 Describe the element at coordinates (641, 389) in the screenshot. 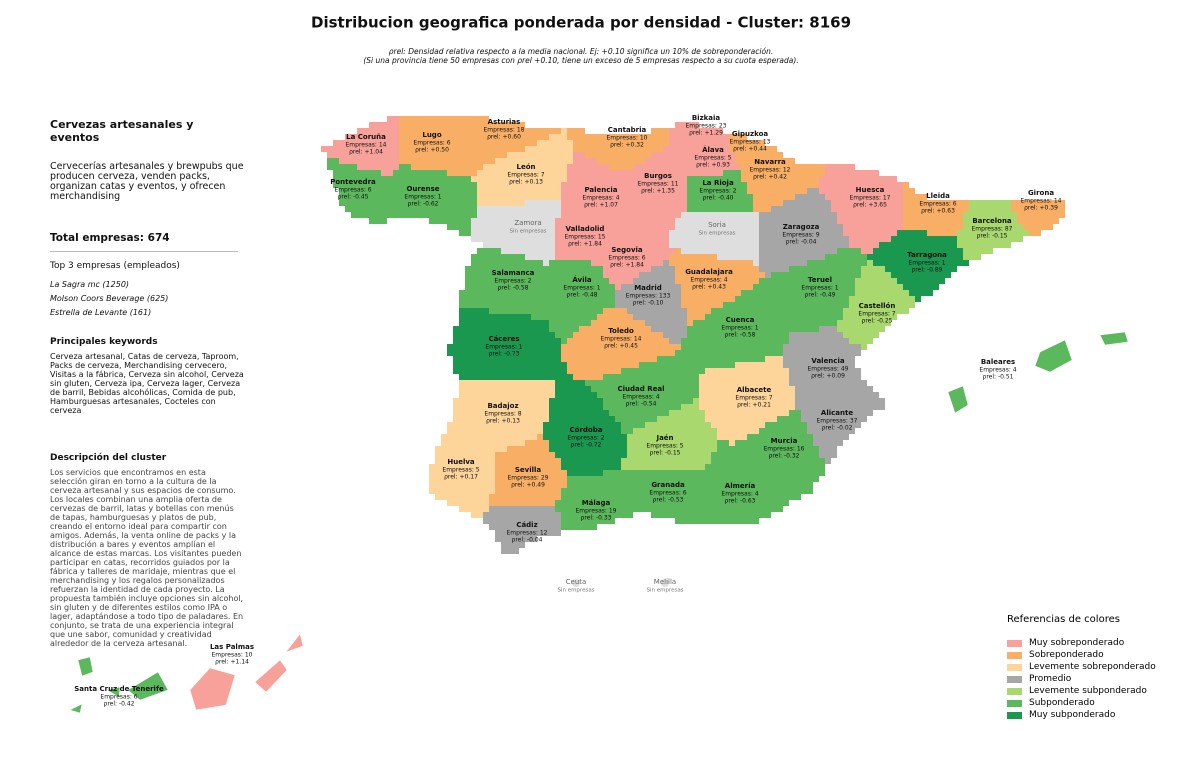

I see `province-name: Ciudad Real` at that location.